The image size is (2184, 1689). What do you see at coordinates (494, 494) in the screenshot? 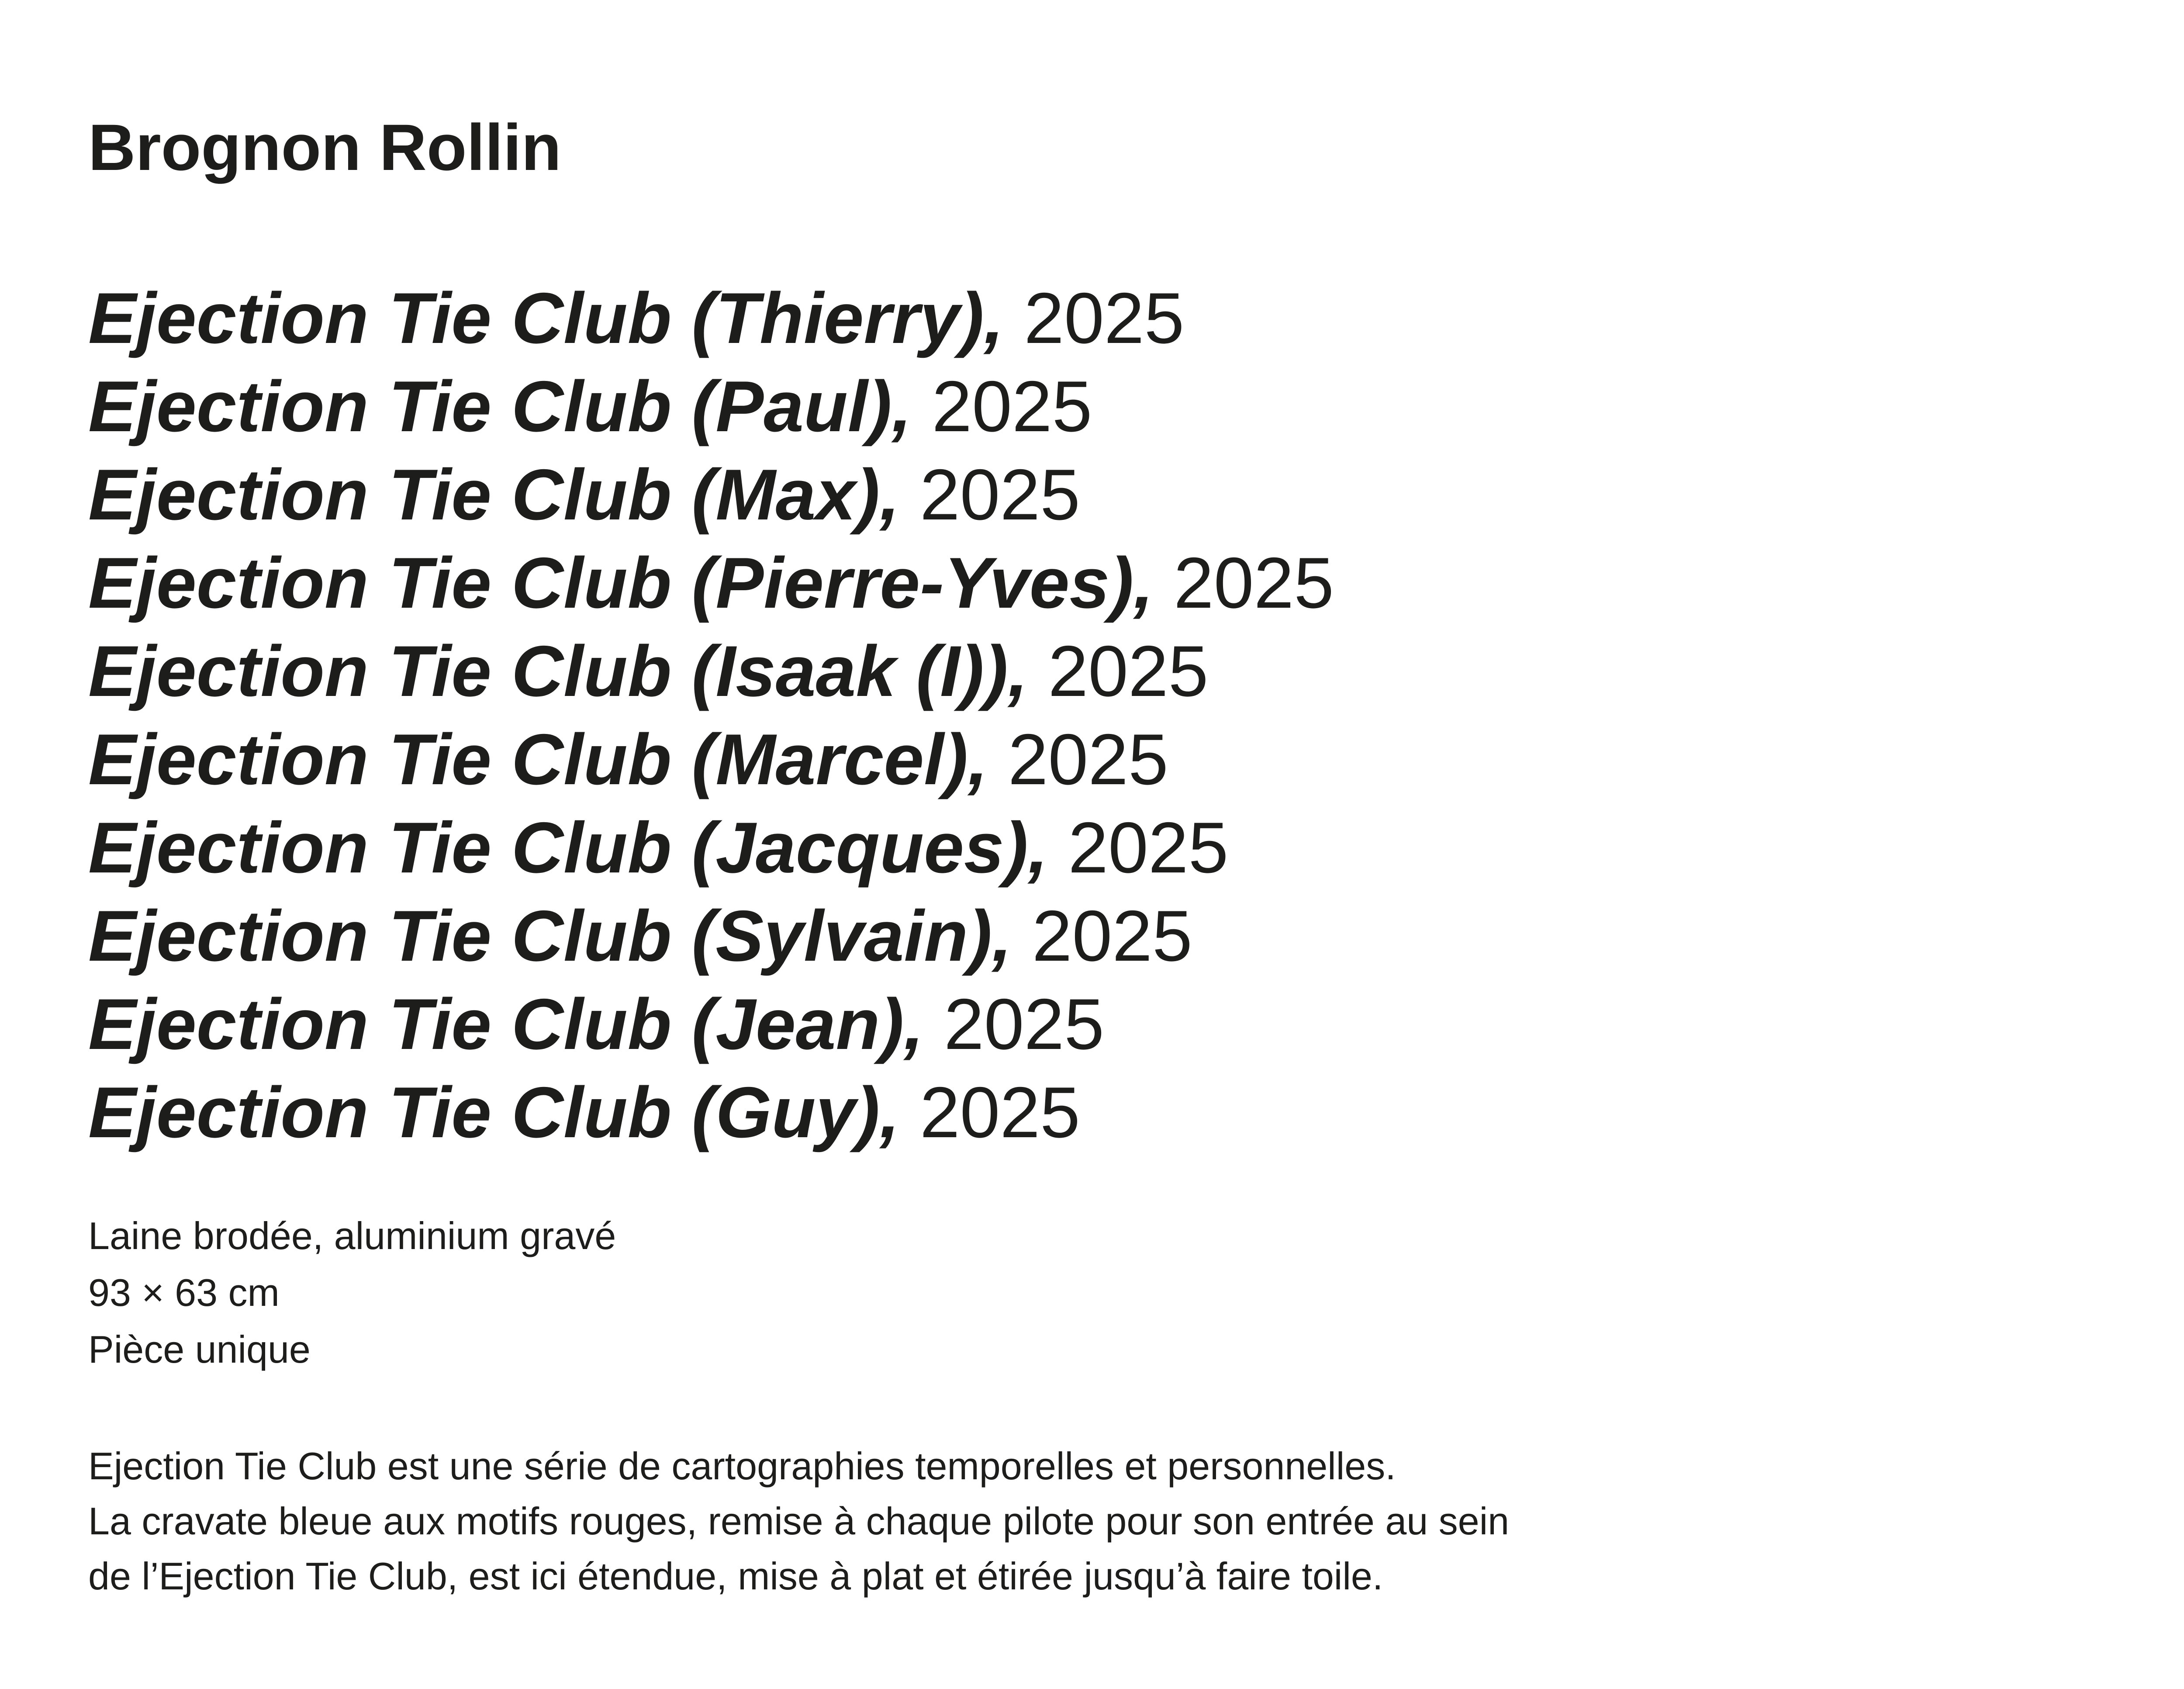
I see `work-title: Ejection Tie Club (Max),` at bounding box center [494, 494].